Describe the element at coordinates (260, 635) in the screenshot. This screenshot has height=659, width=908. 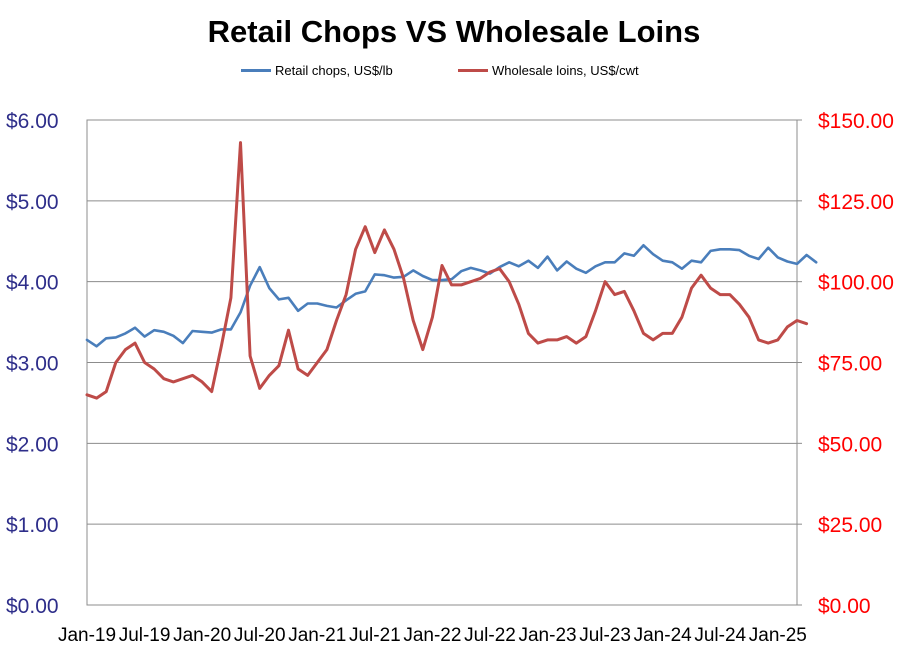
I see `x-tick-label: Jul-20` at that location.